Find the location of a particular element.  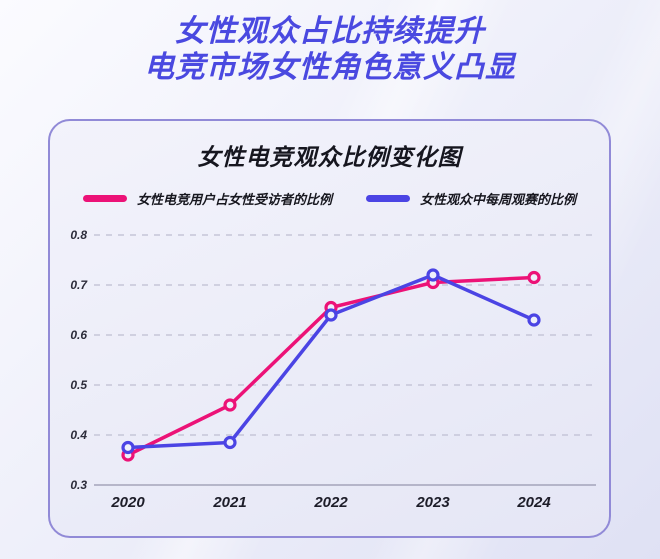

chart-title: 女性电竞观众比例变化图 is located at coordinates (329, 157).